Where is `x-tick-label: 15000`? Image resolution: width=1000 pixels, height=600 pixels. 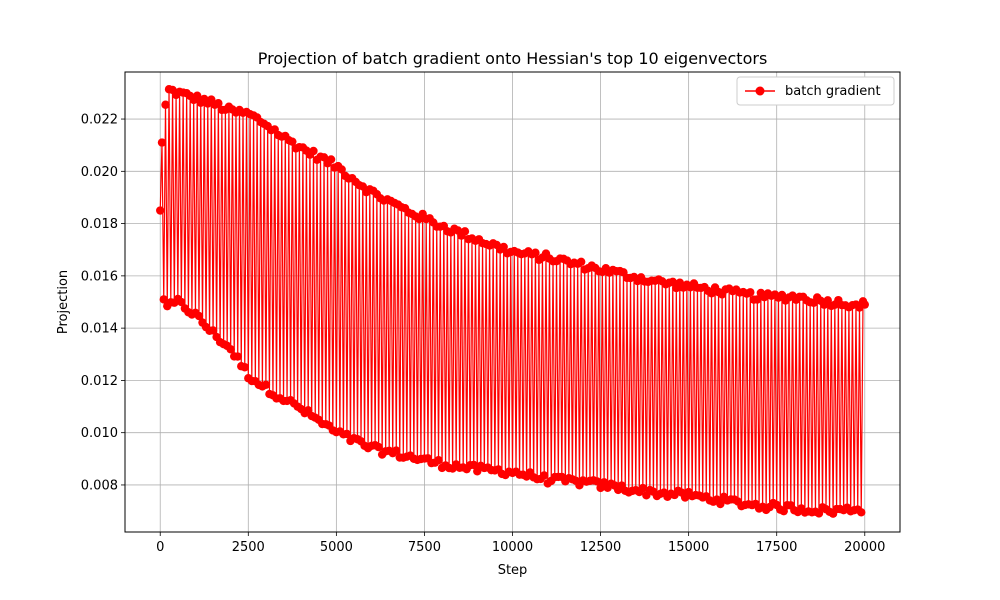
x-tick-label: 15000 is located at coordinates (688, 547).